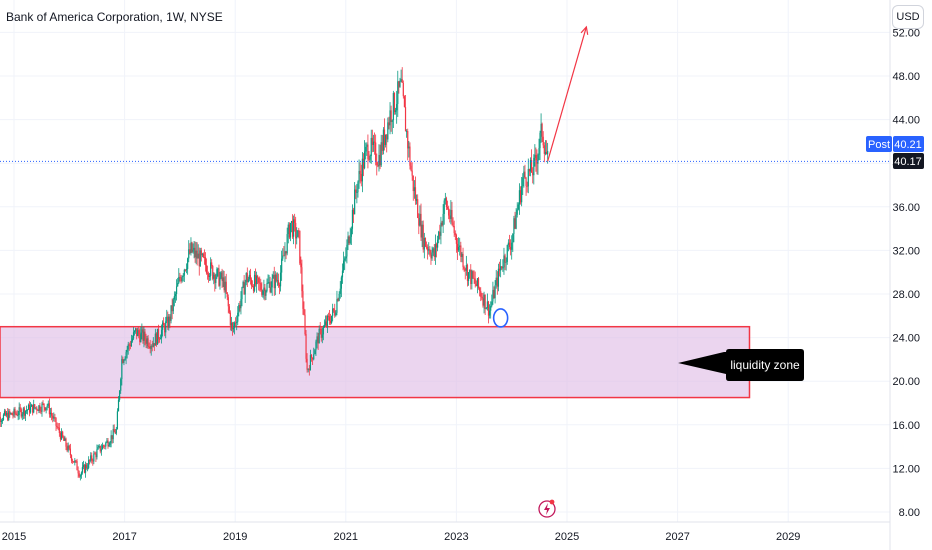 The image size is (932, 550). What do you see at coordinates (346, 537) in the screenshot?
I see `year-tick-label: 2021` at bounding box center [346, 537].